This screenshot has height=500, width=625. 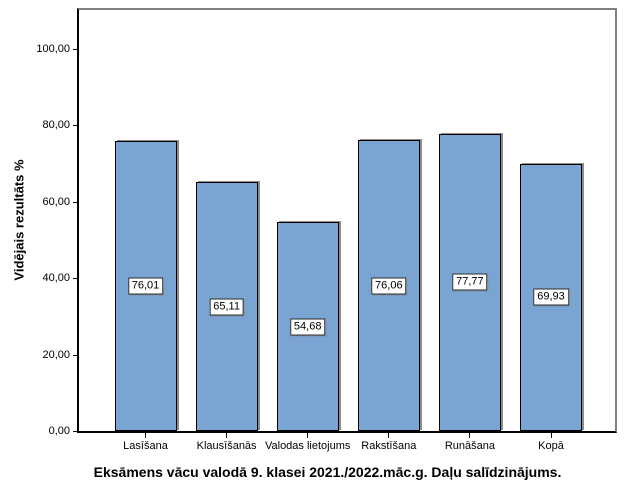 I want to click on bar: 69,93, so click(x=551, y=297).